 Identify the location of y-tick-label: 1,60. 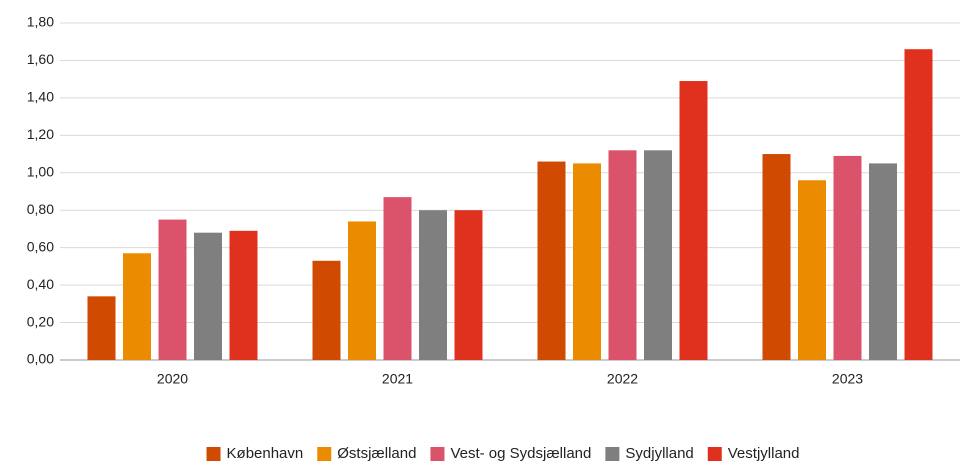
(40, 59).